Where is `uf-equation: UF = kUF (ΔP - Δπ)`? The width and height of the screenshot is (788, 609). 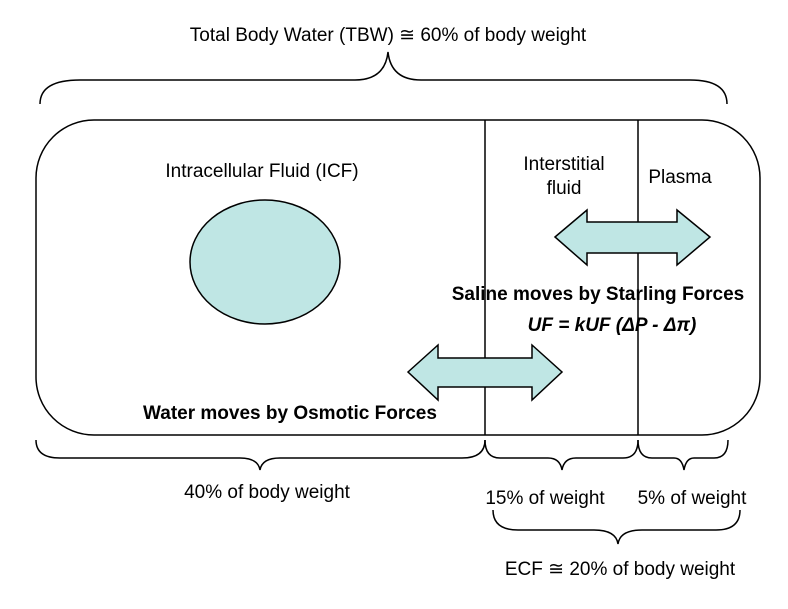 uf-equation: UF = kUF (ΔP - Δπ) is located at coordinates (612, 325).